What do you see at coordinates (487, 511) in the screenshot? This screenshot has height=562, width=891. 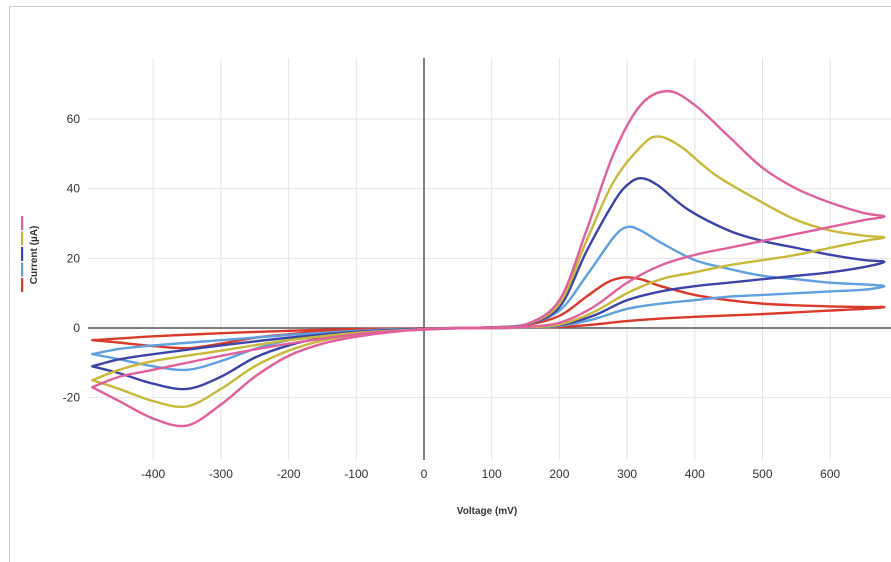 I see `x-axis-title: Voltage (mV)` at bounding box center [487, 511].